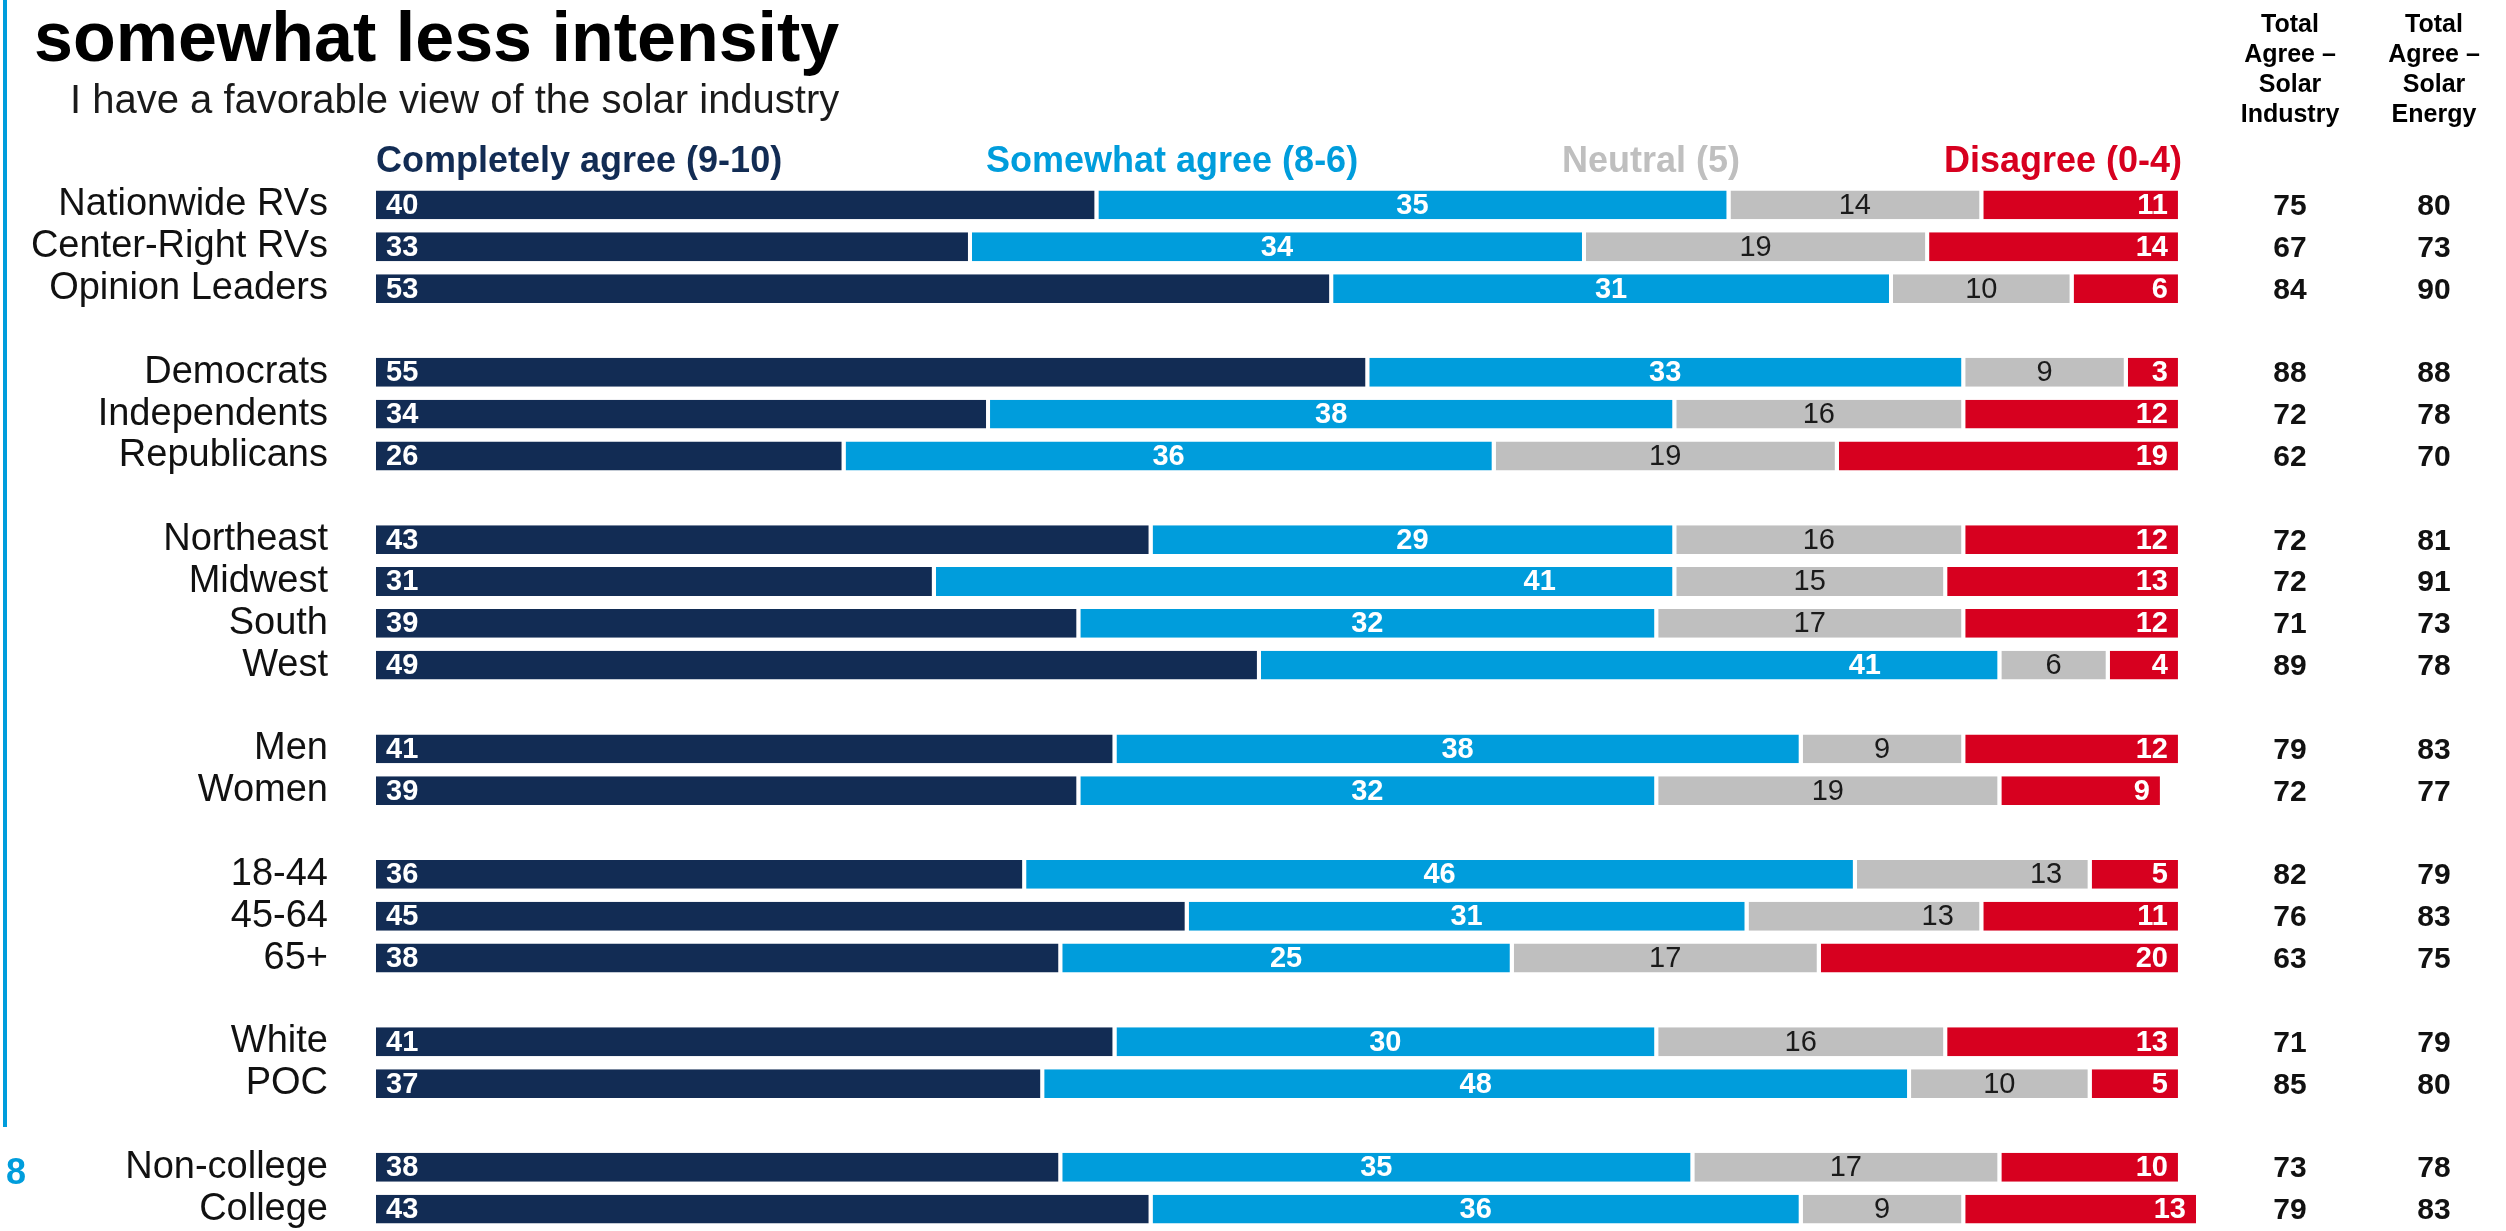  What do you see at coordinates (2290, 288) in the screenshot?
I see `text: 84` at bounding box center [2290, 288].